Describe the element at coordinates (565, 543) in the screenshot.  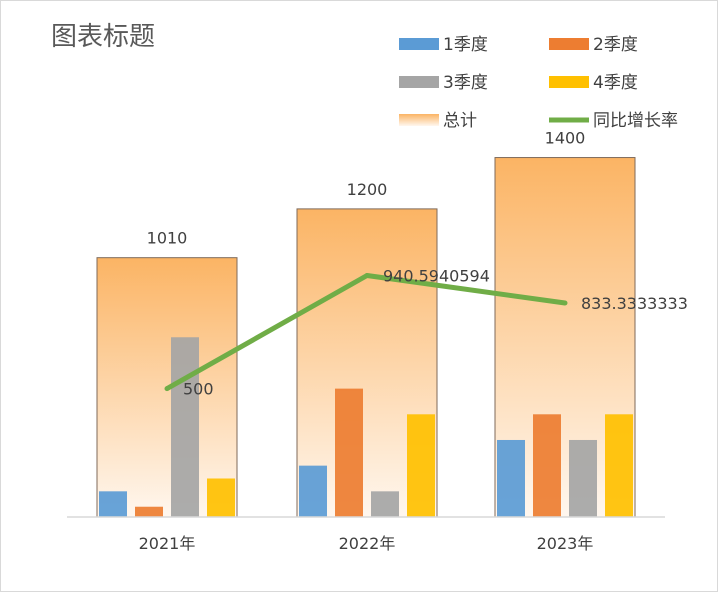
I see `category-label-3: 2023年` at that location.